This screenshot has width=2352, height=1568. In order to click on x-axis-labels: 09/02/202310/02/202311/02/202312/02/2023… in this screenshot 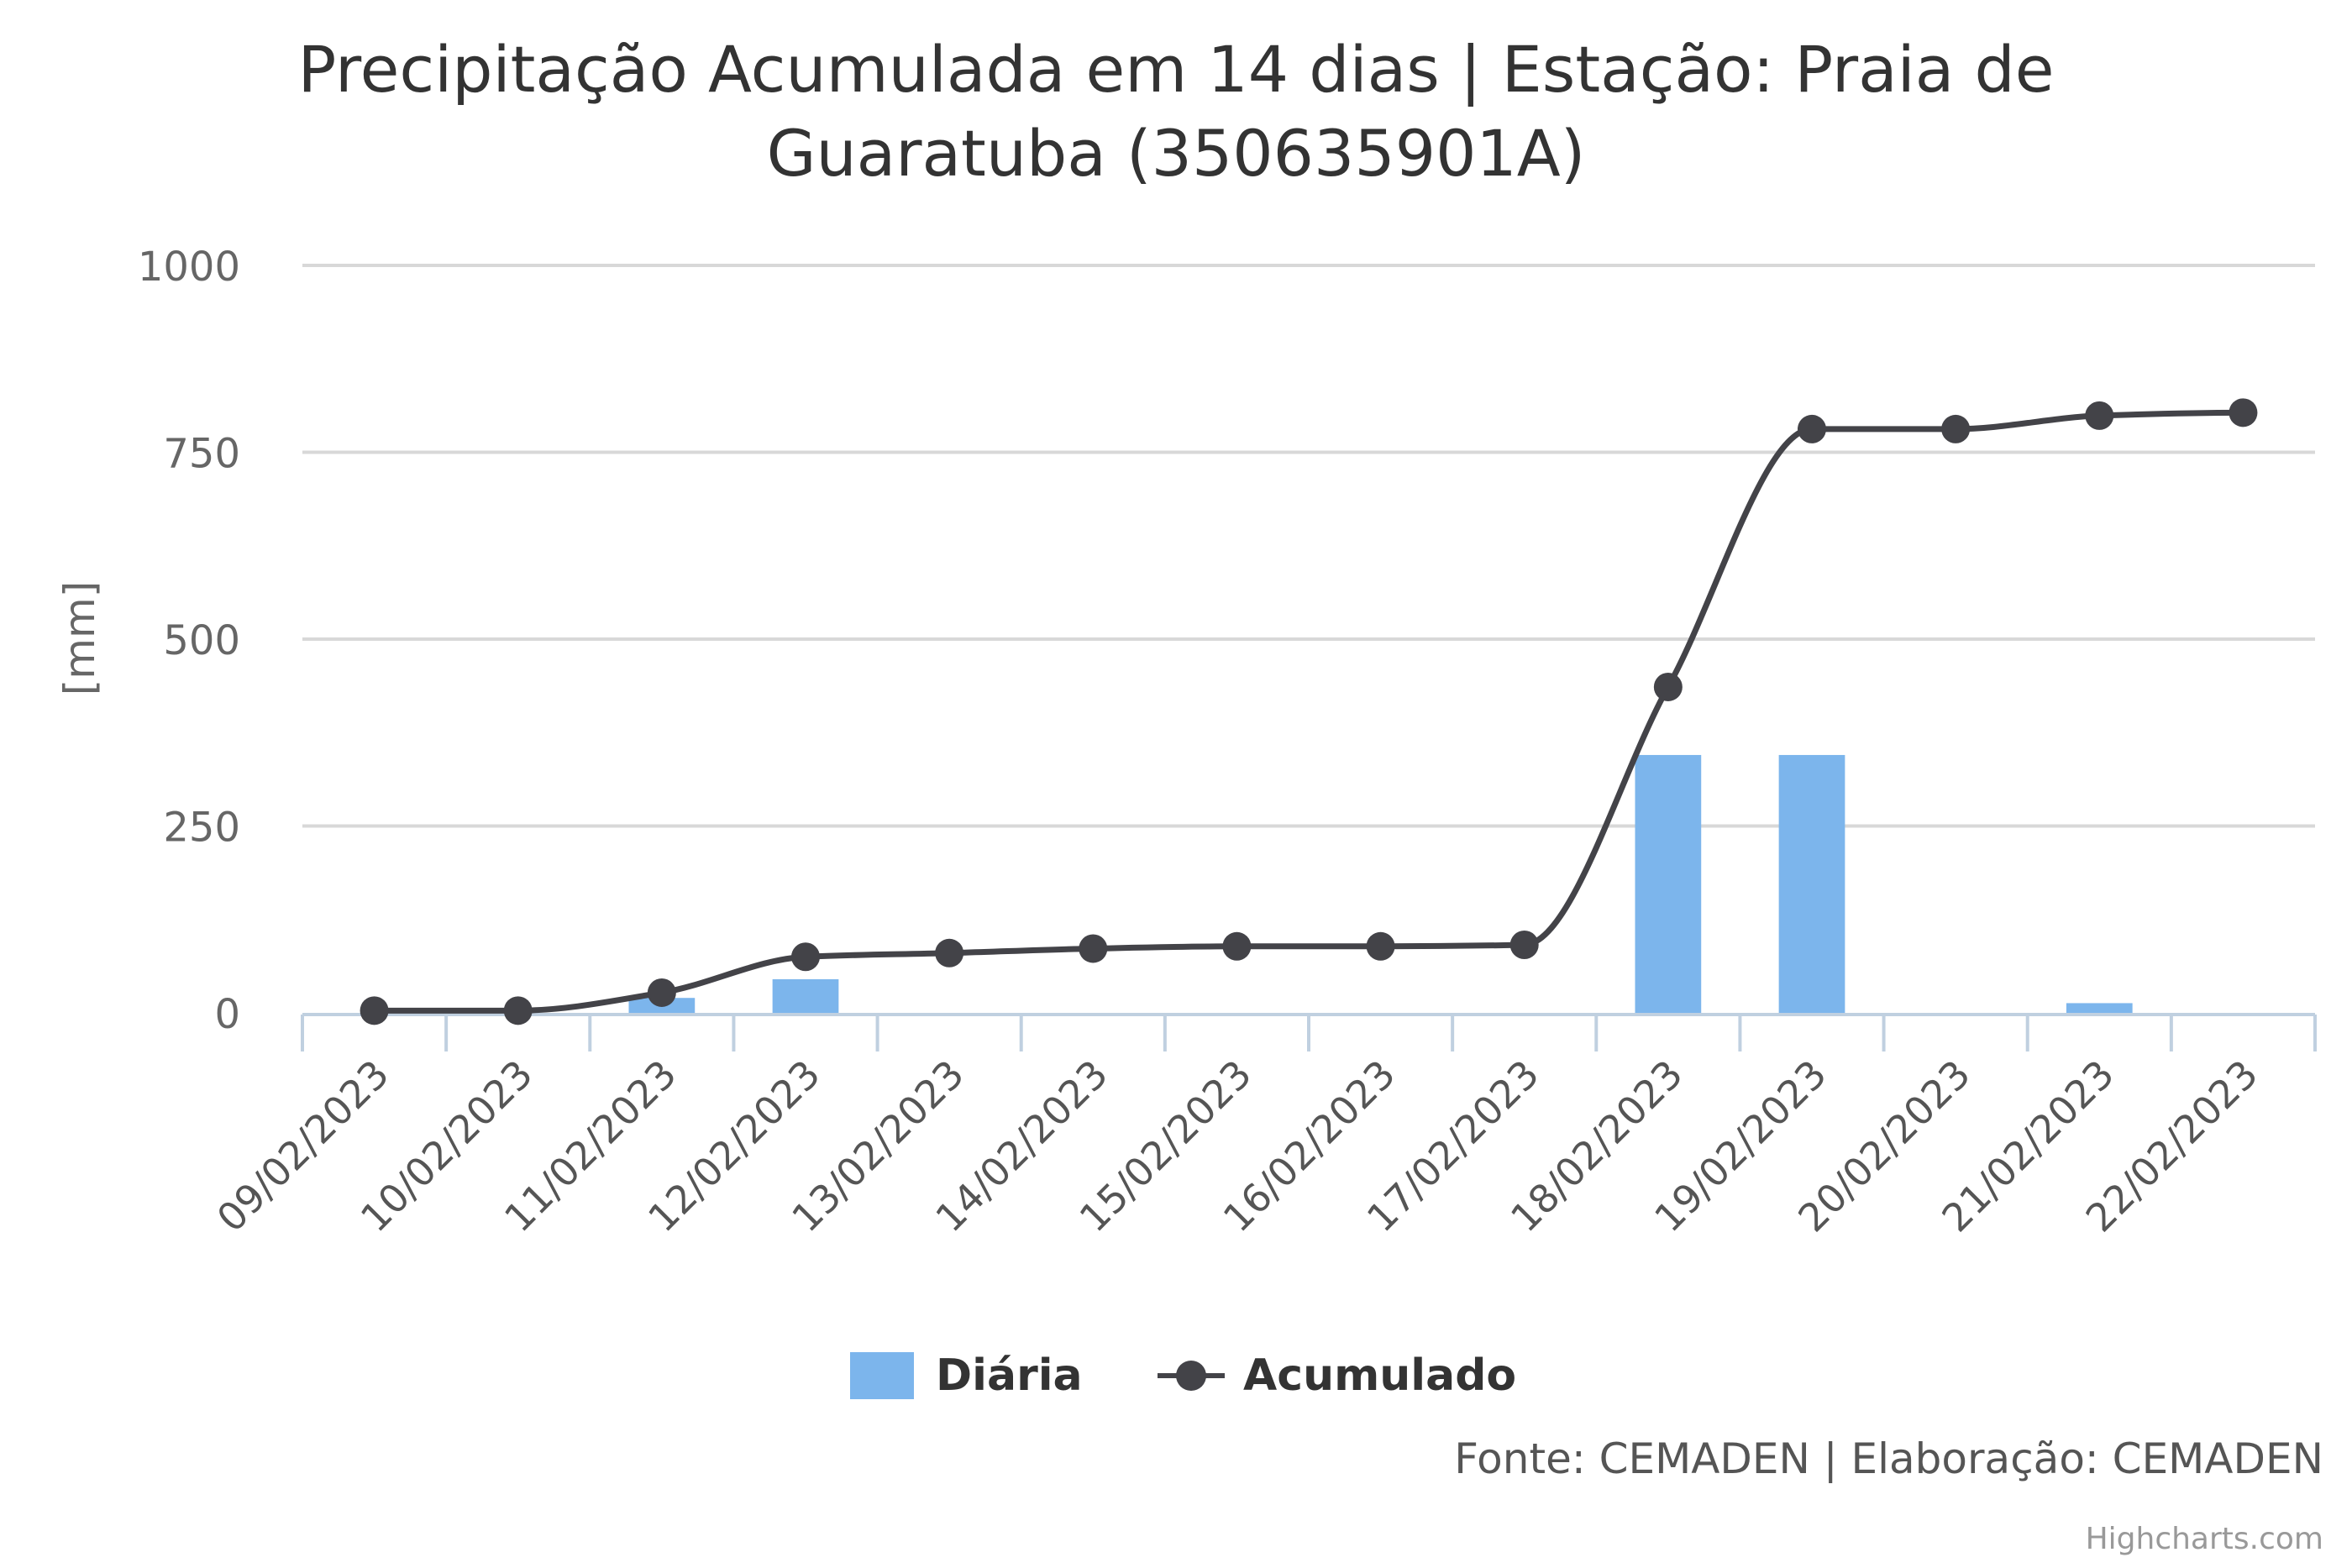, I will do `click(1237, 1146)`.